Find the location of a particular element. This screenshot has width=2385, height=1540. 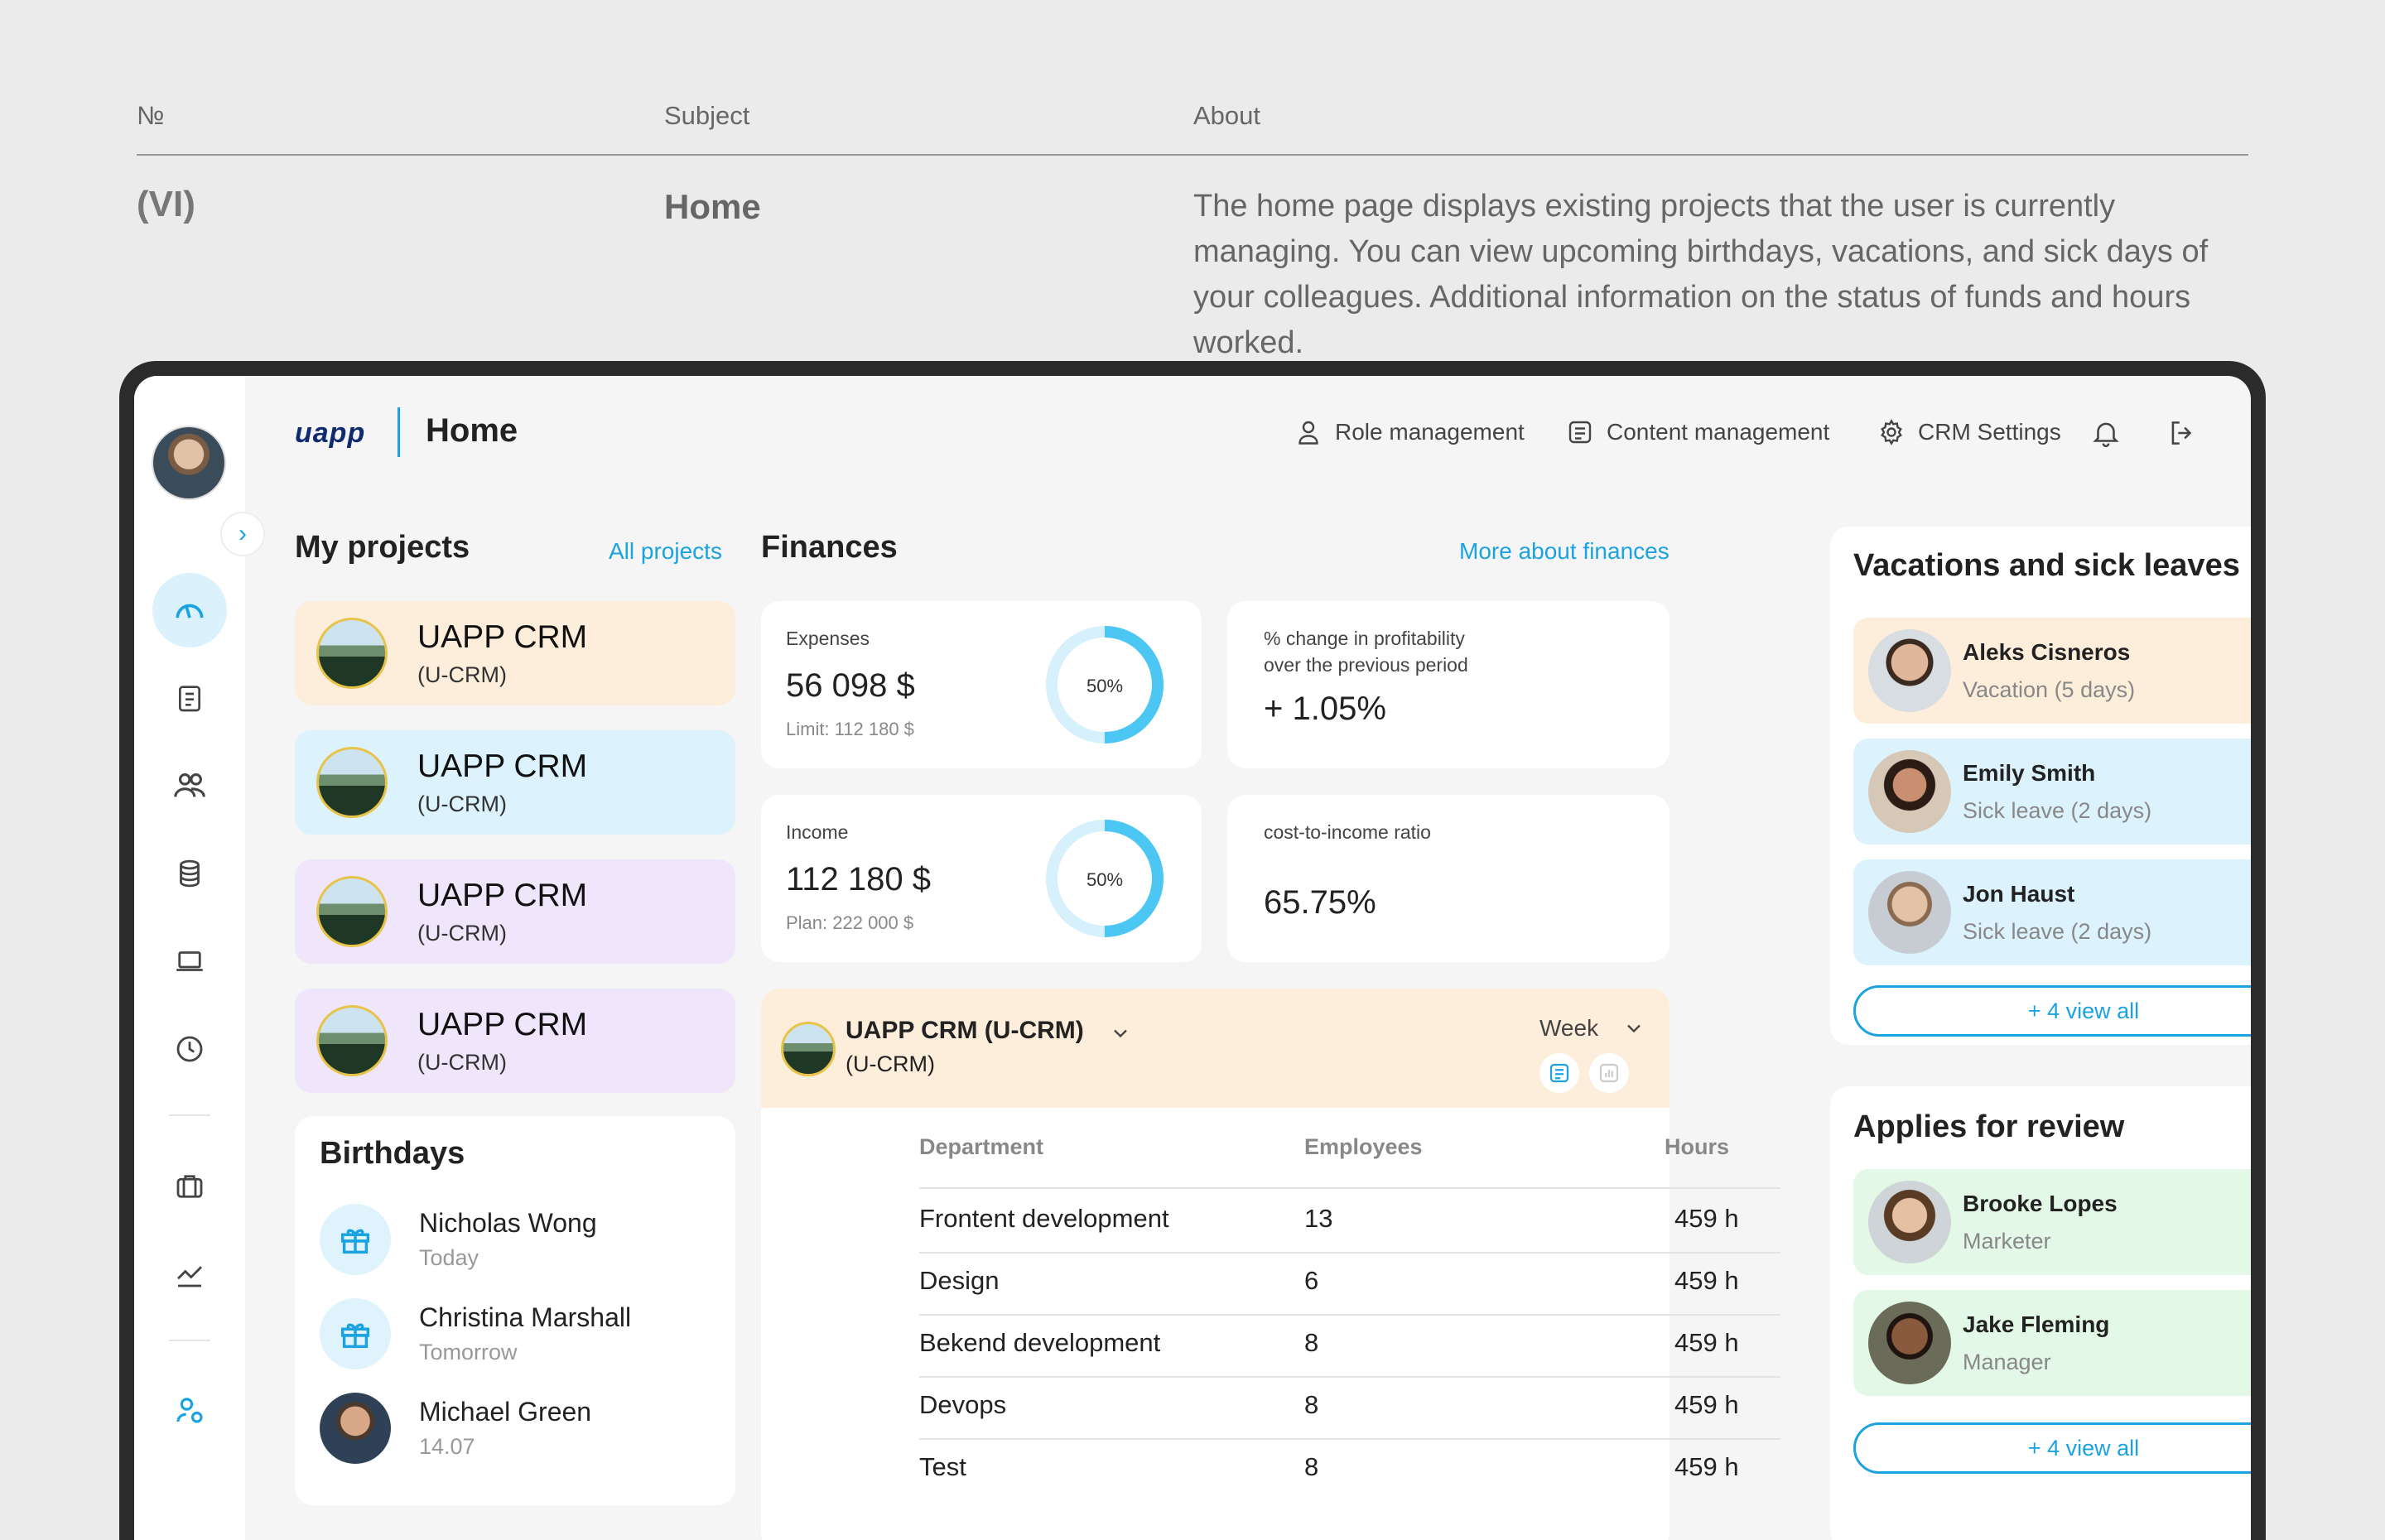

income-card: Income 112 180 $ Plan: 222 000 $ 50% is located at coordinates (981, 878).